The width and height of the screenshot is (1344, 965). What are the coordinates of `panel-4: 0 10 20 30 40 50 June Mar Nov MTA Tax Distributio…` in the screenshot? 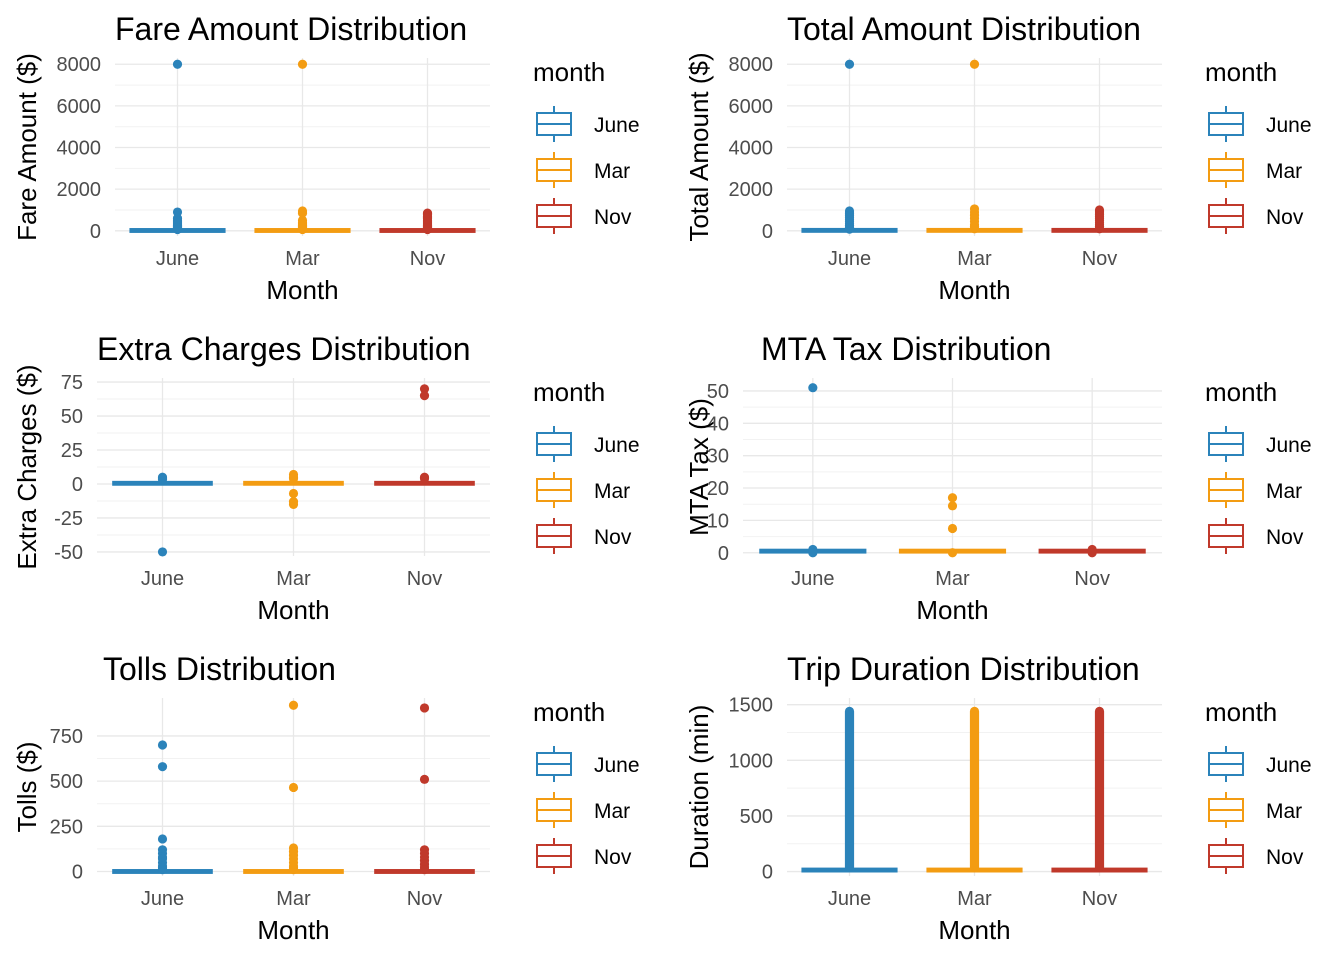 It's located at (998, 478).